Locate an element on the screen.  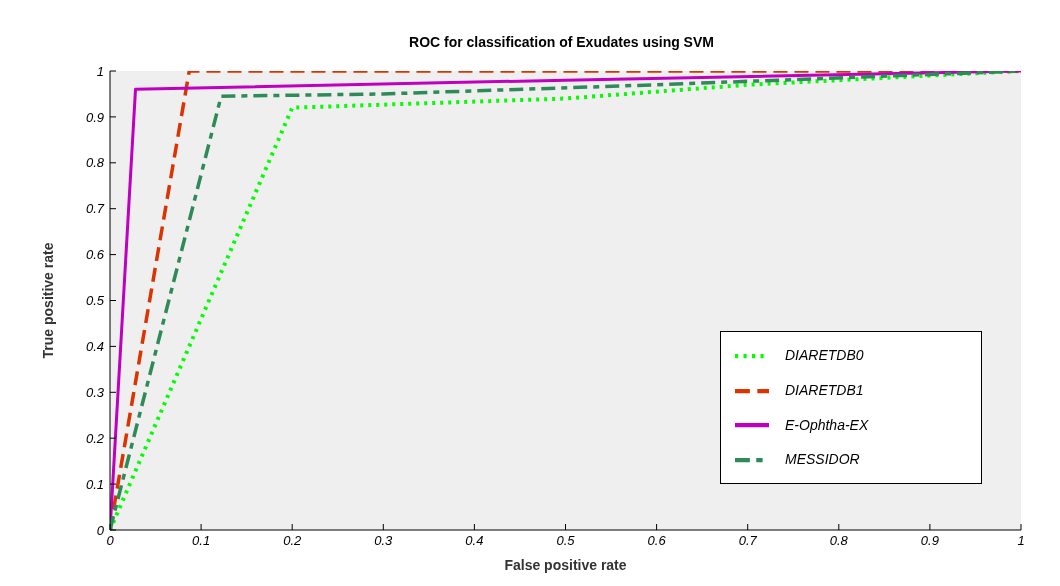
y-tick-label: 0.1 is located at coordinates (94, 484).